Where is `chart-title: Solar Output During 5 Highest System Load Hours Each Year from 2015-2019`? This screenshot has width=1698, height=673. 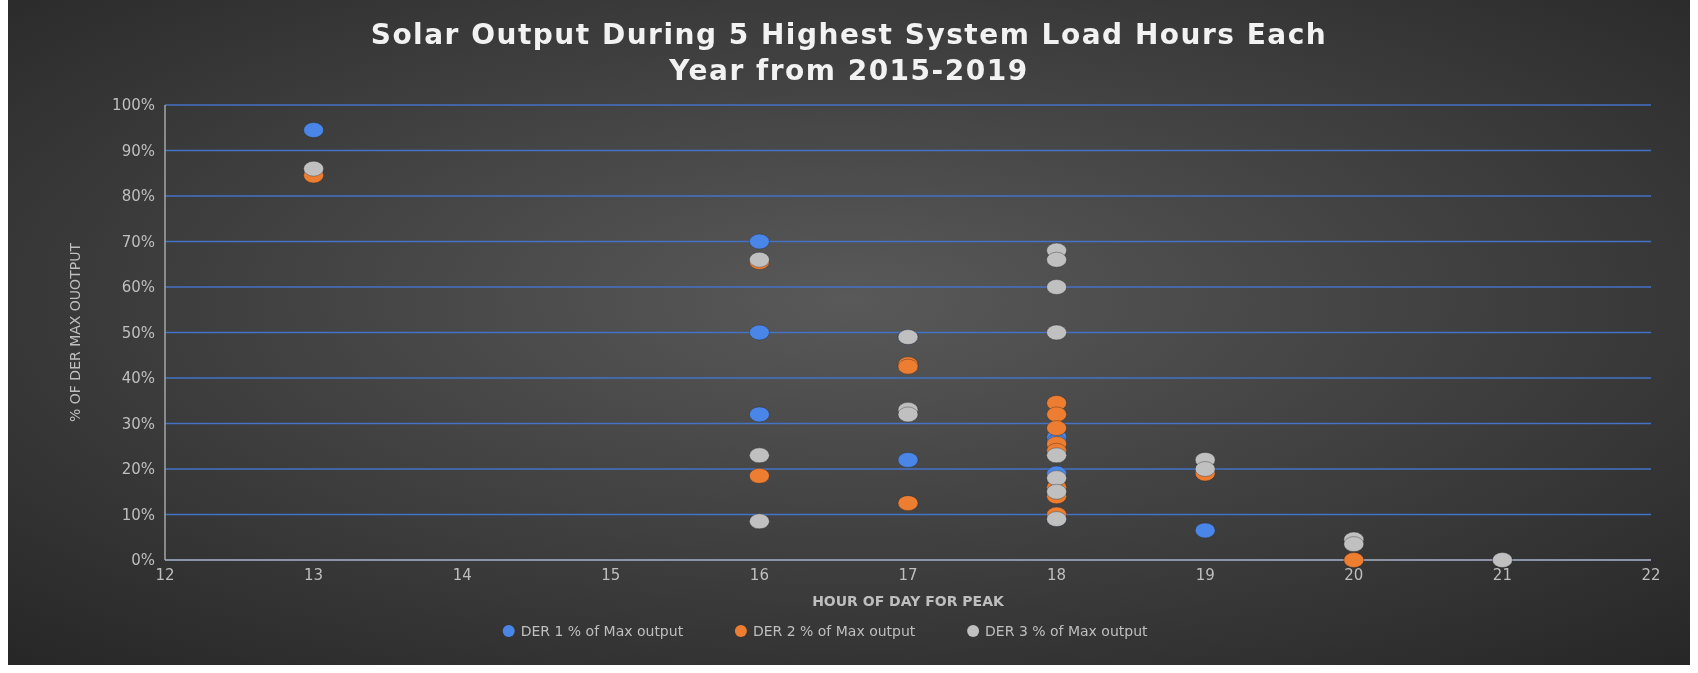 chart-title: Solar Output During 5 Highest System Load Hours Each Year from 2015-2019 is located at coordinates (849, 52).